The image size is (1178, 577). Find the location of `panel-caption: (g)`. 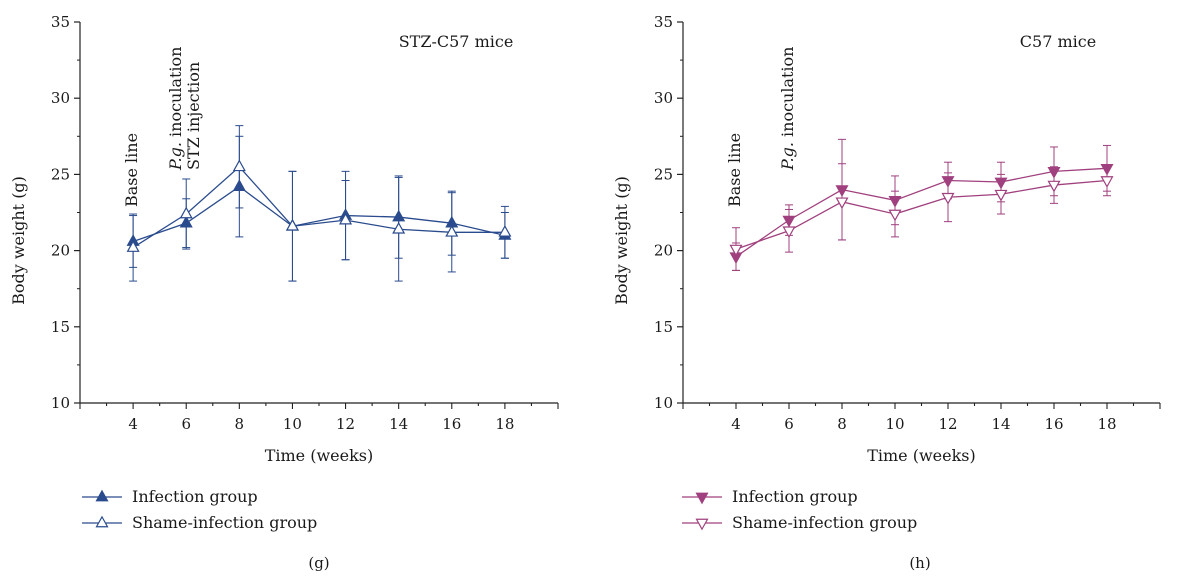

panel-caption: (g) is located at coordinates (318, 563).